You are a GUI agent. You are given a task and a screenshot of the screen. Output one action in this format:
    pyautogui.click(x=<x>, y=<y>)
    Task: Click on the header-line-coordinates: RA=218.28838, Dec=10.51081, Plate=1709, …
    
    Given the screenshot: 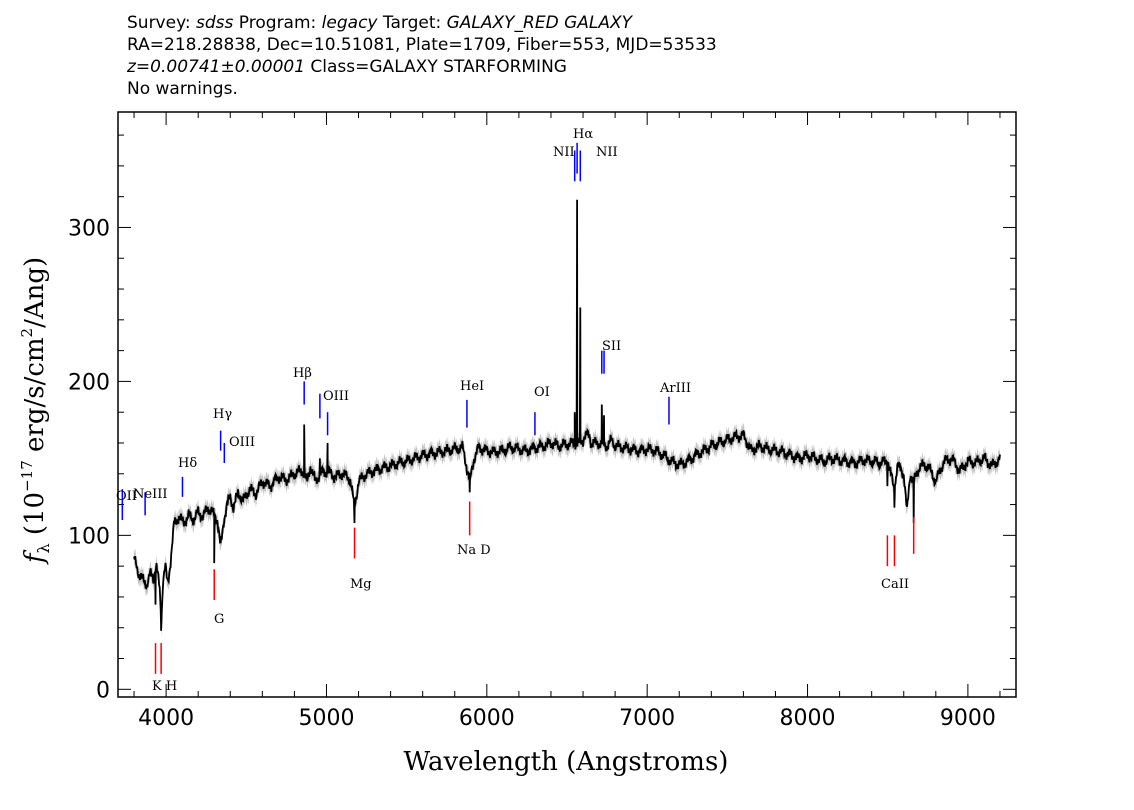 What is the action you would take?
    pyautogui.click(x=422, y=45)
    